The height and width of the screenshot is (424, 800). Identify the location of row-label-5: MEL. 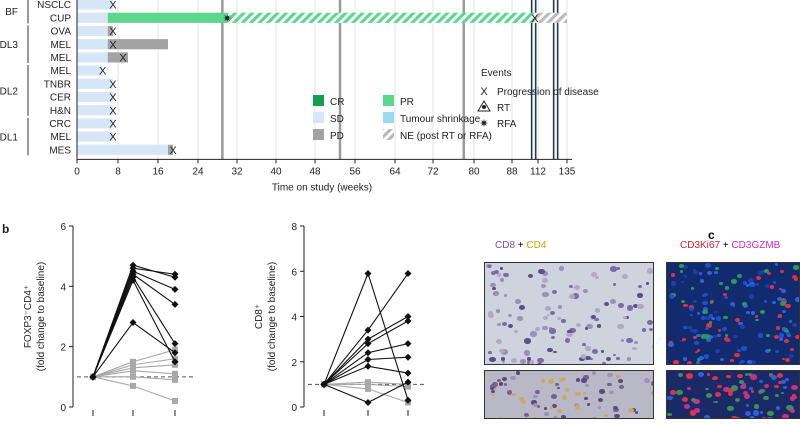
(60, 71).